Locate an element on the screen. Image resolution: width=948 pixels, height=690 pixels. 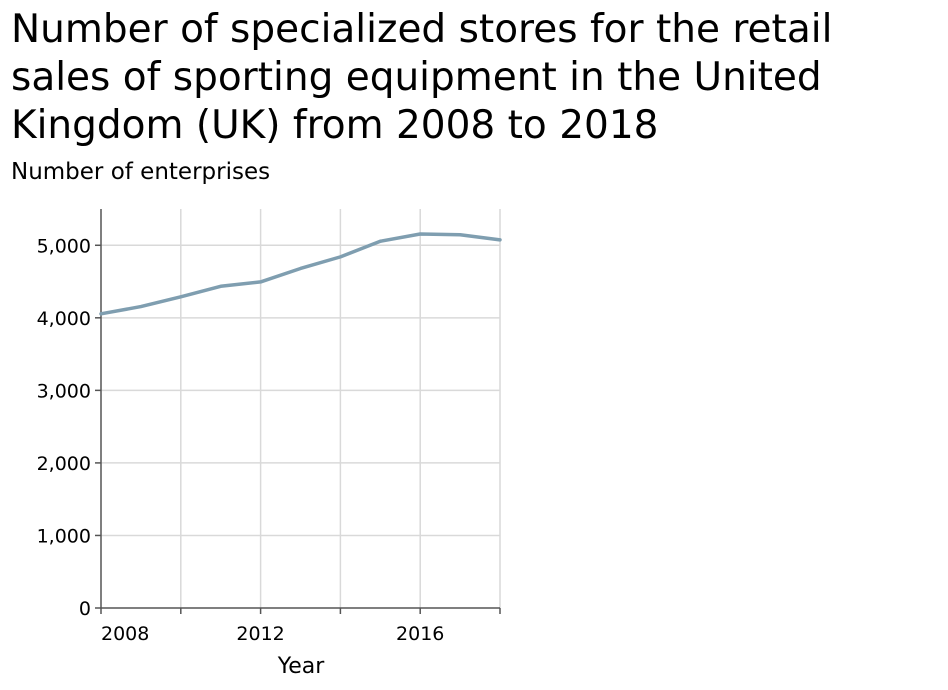
y-tick-label: 4,000 is located at coordinates (64, 319).